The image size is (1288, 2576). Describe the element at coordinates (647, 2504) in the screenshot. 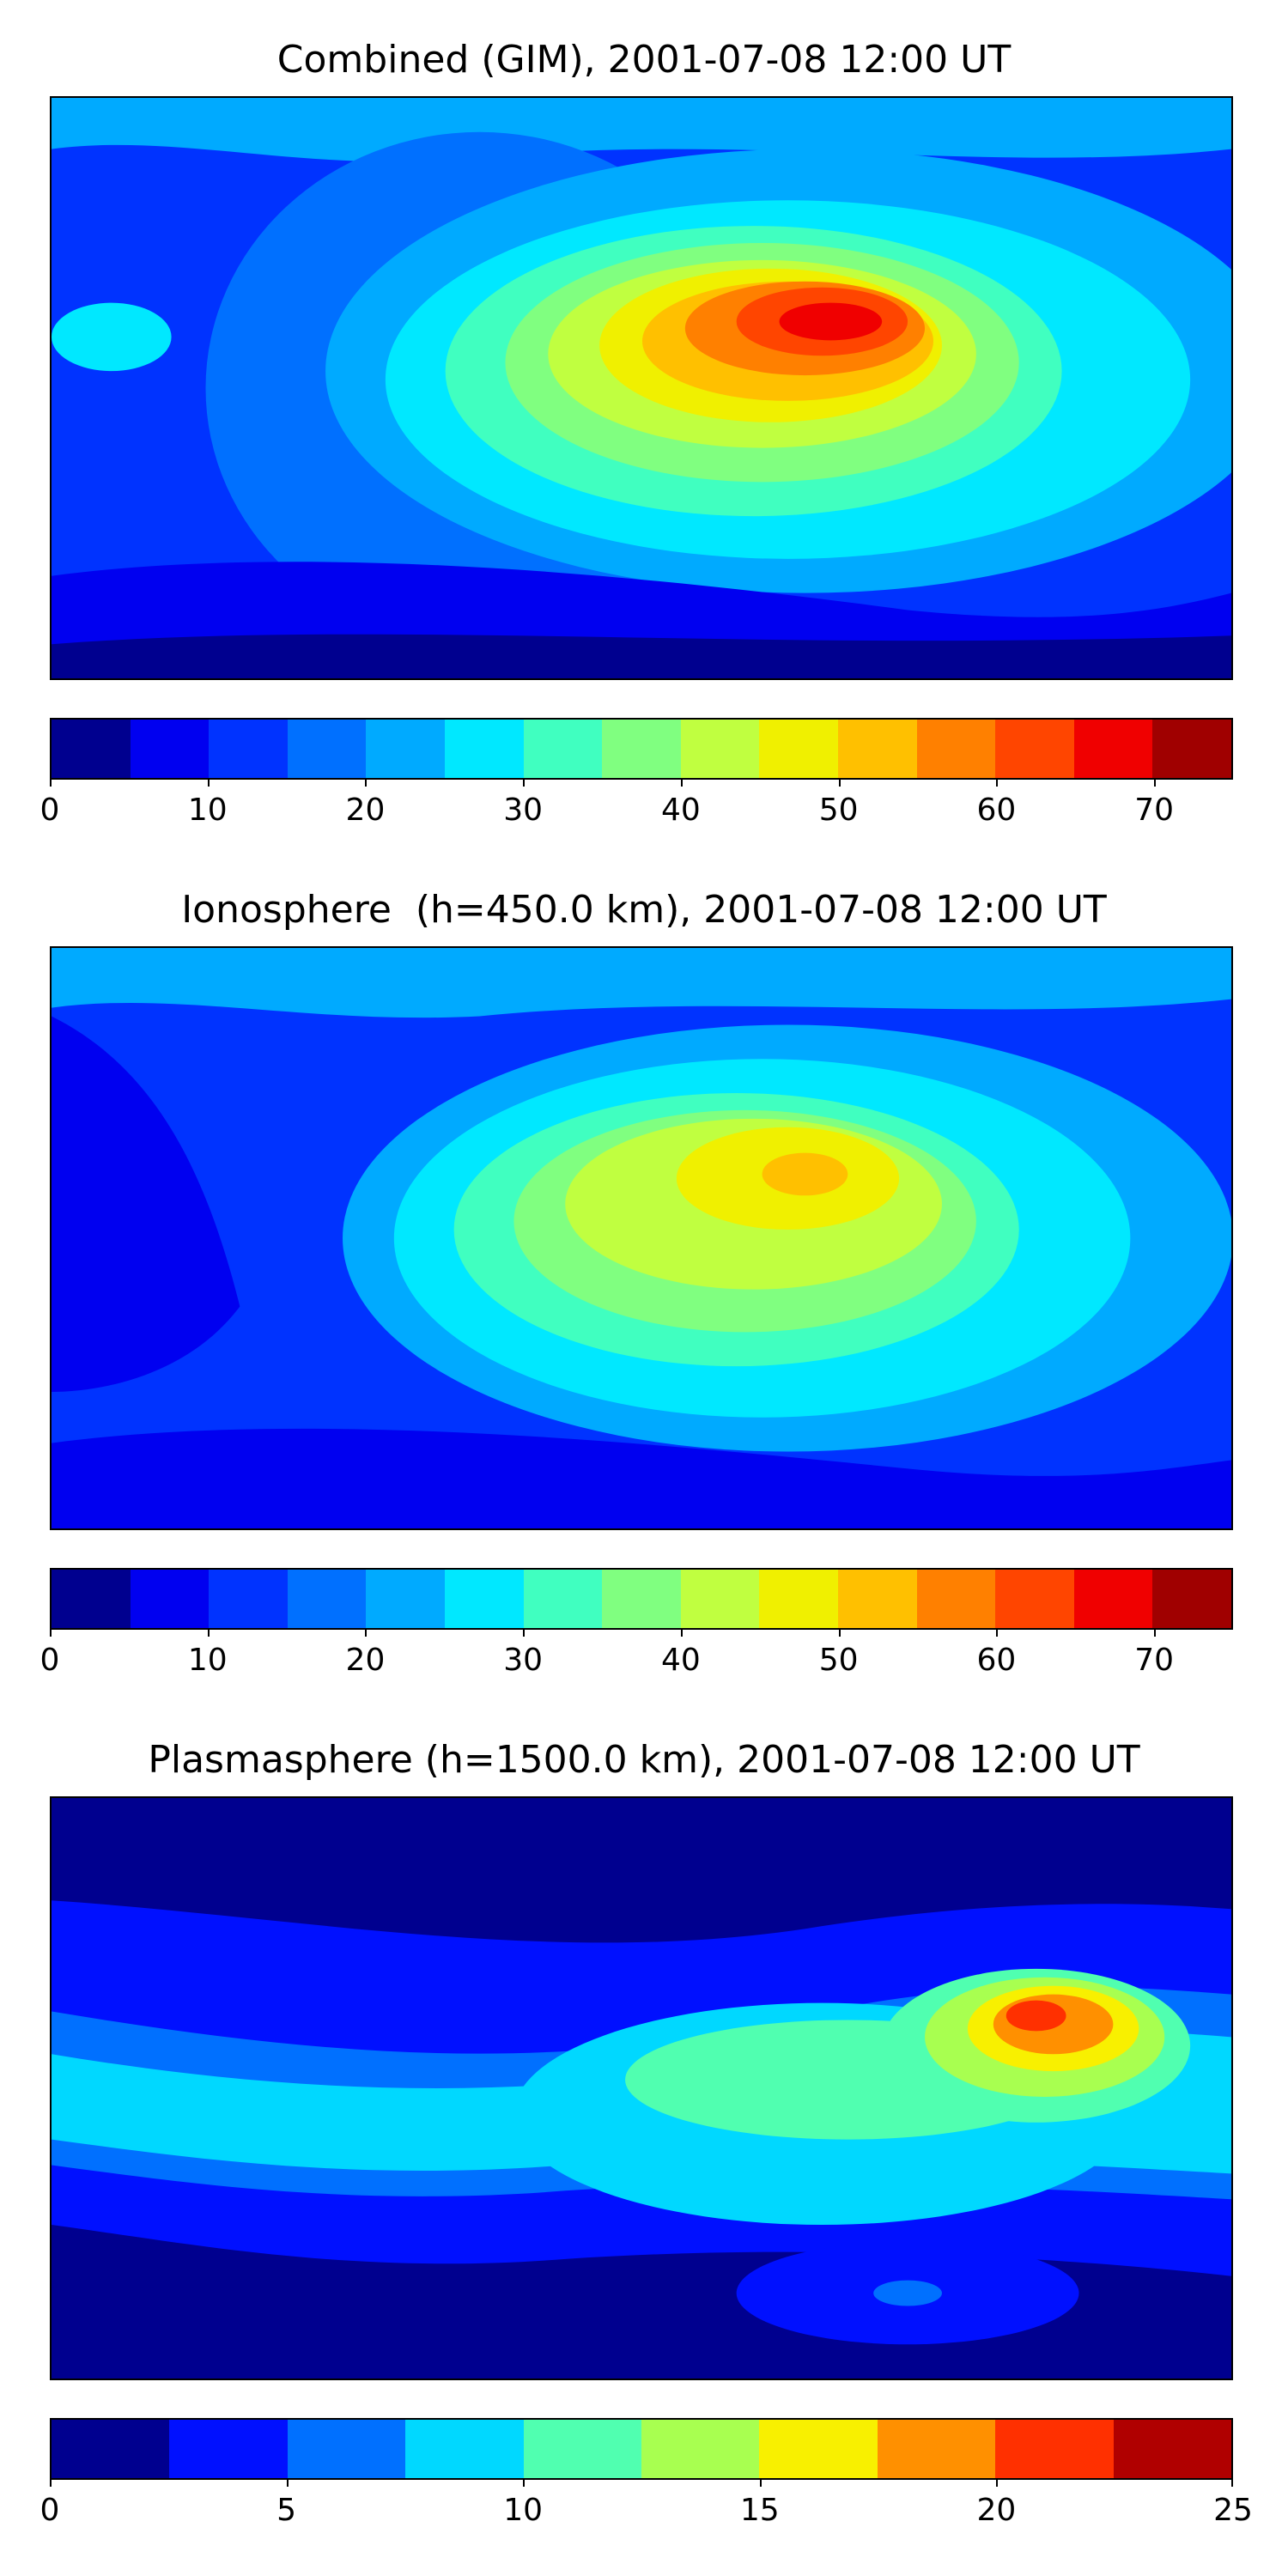

I see `colorbar-ticks-plasmasphere: 0 5 10 15 20 25` at that location.